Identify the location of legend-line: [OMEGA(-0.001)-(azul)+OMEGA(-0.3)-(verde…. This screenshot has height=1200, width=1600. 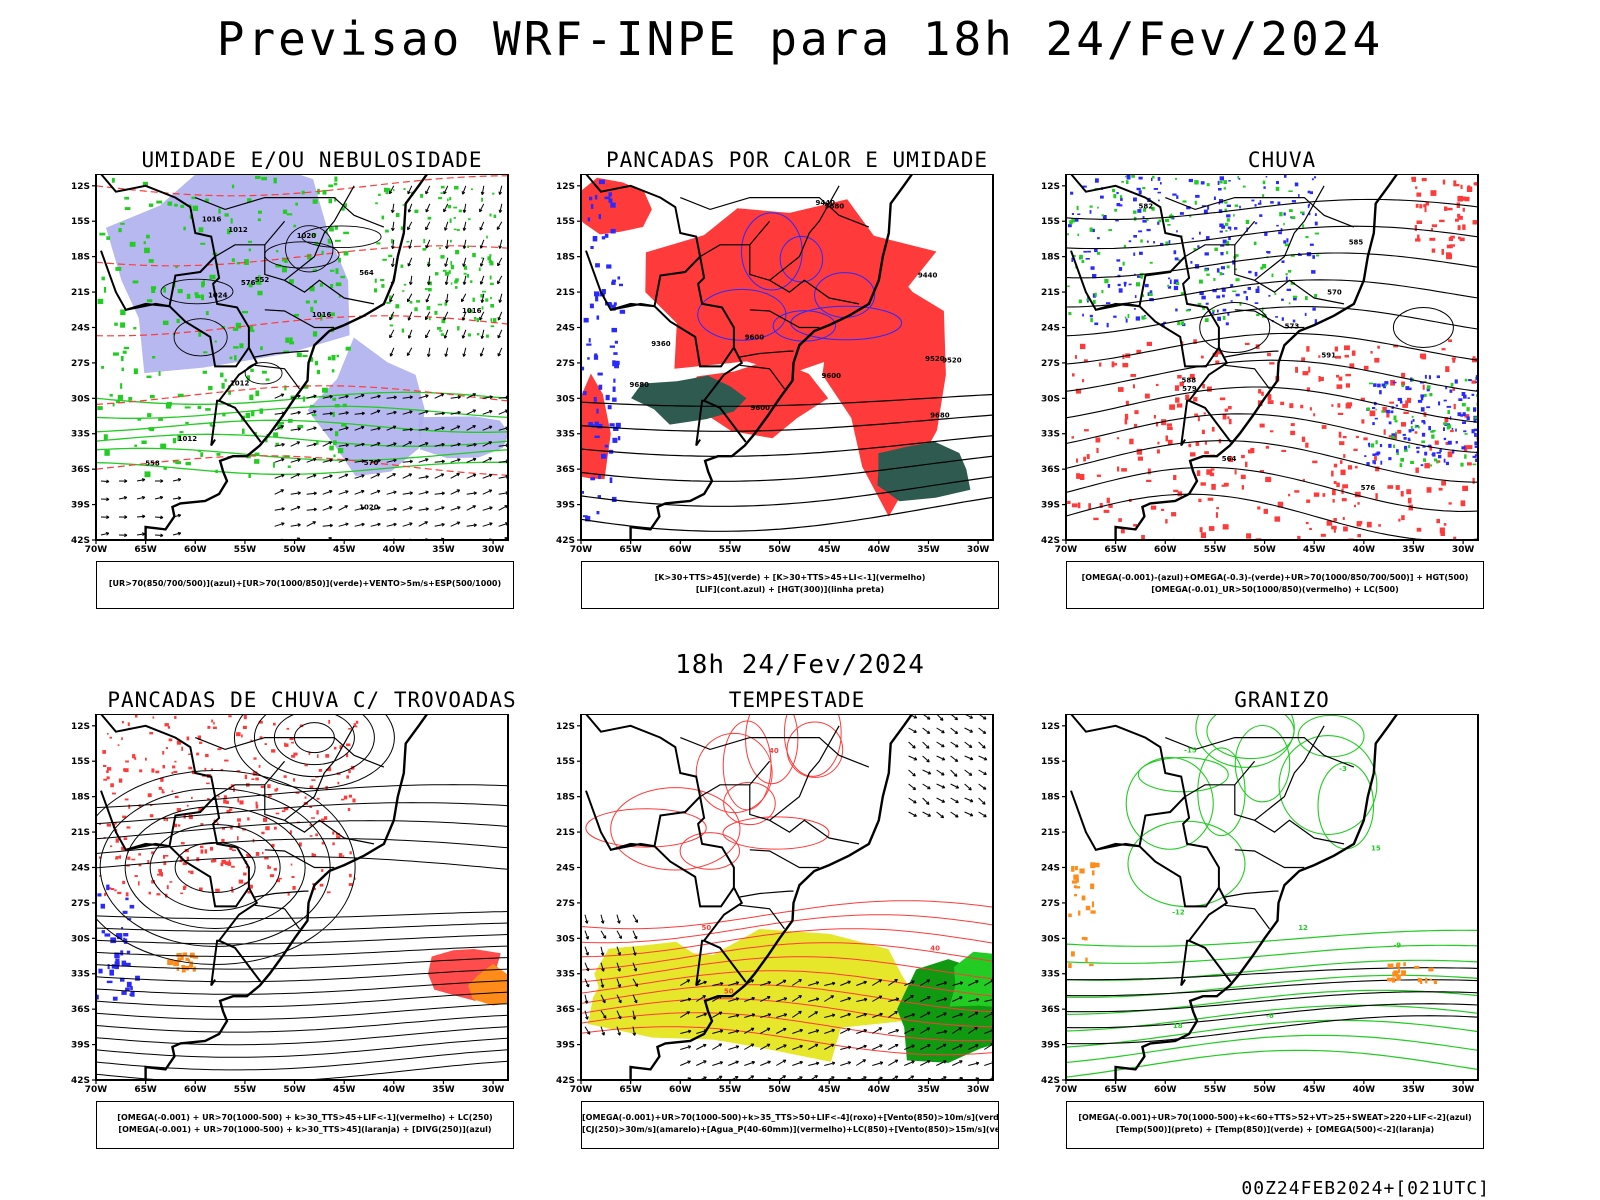
(1275, 577).